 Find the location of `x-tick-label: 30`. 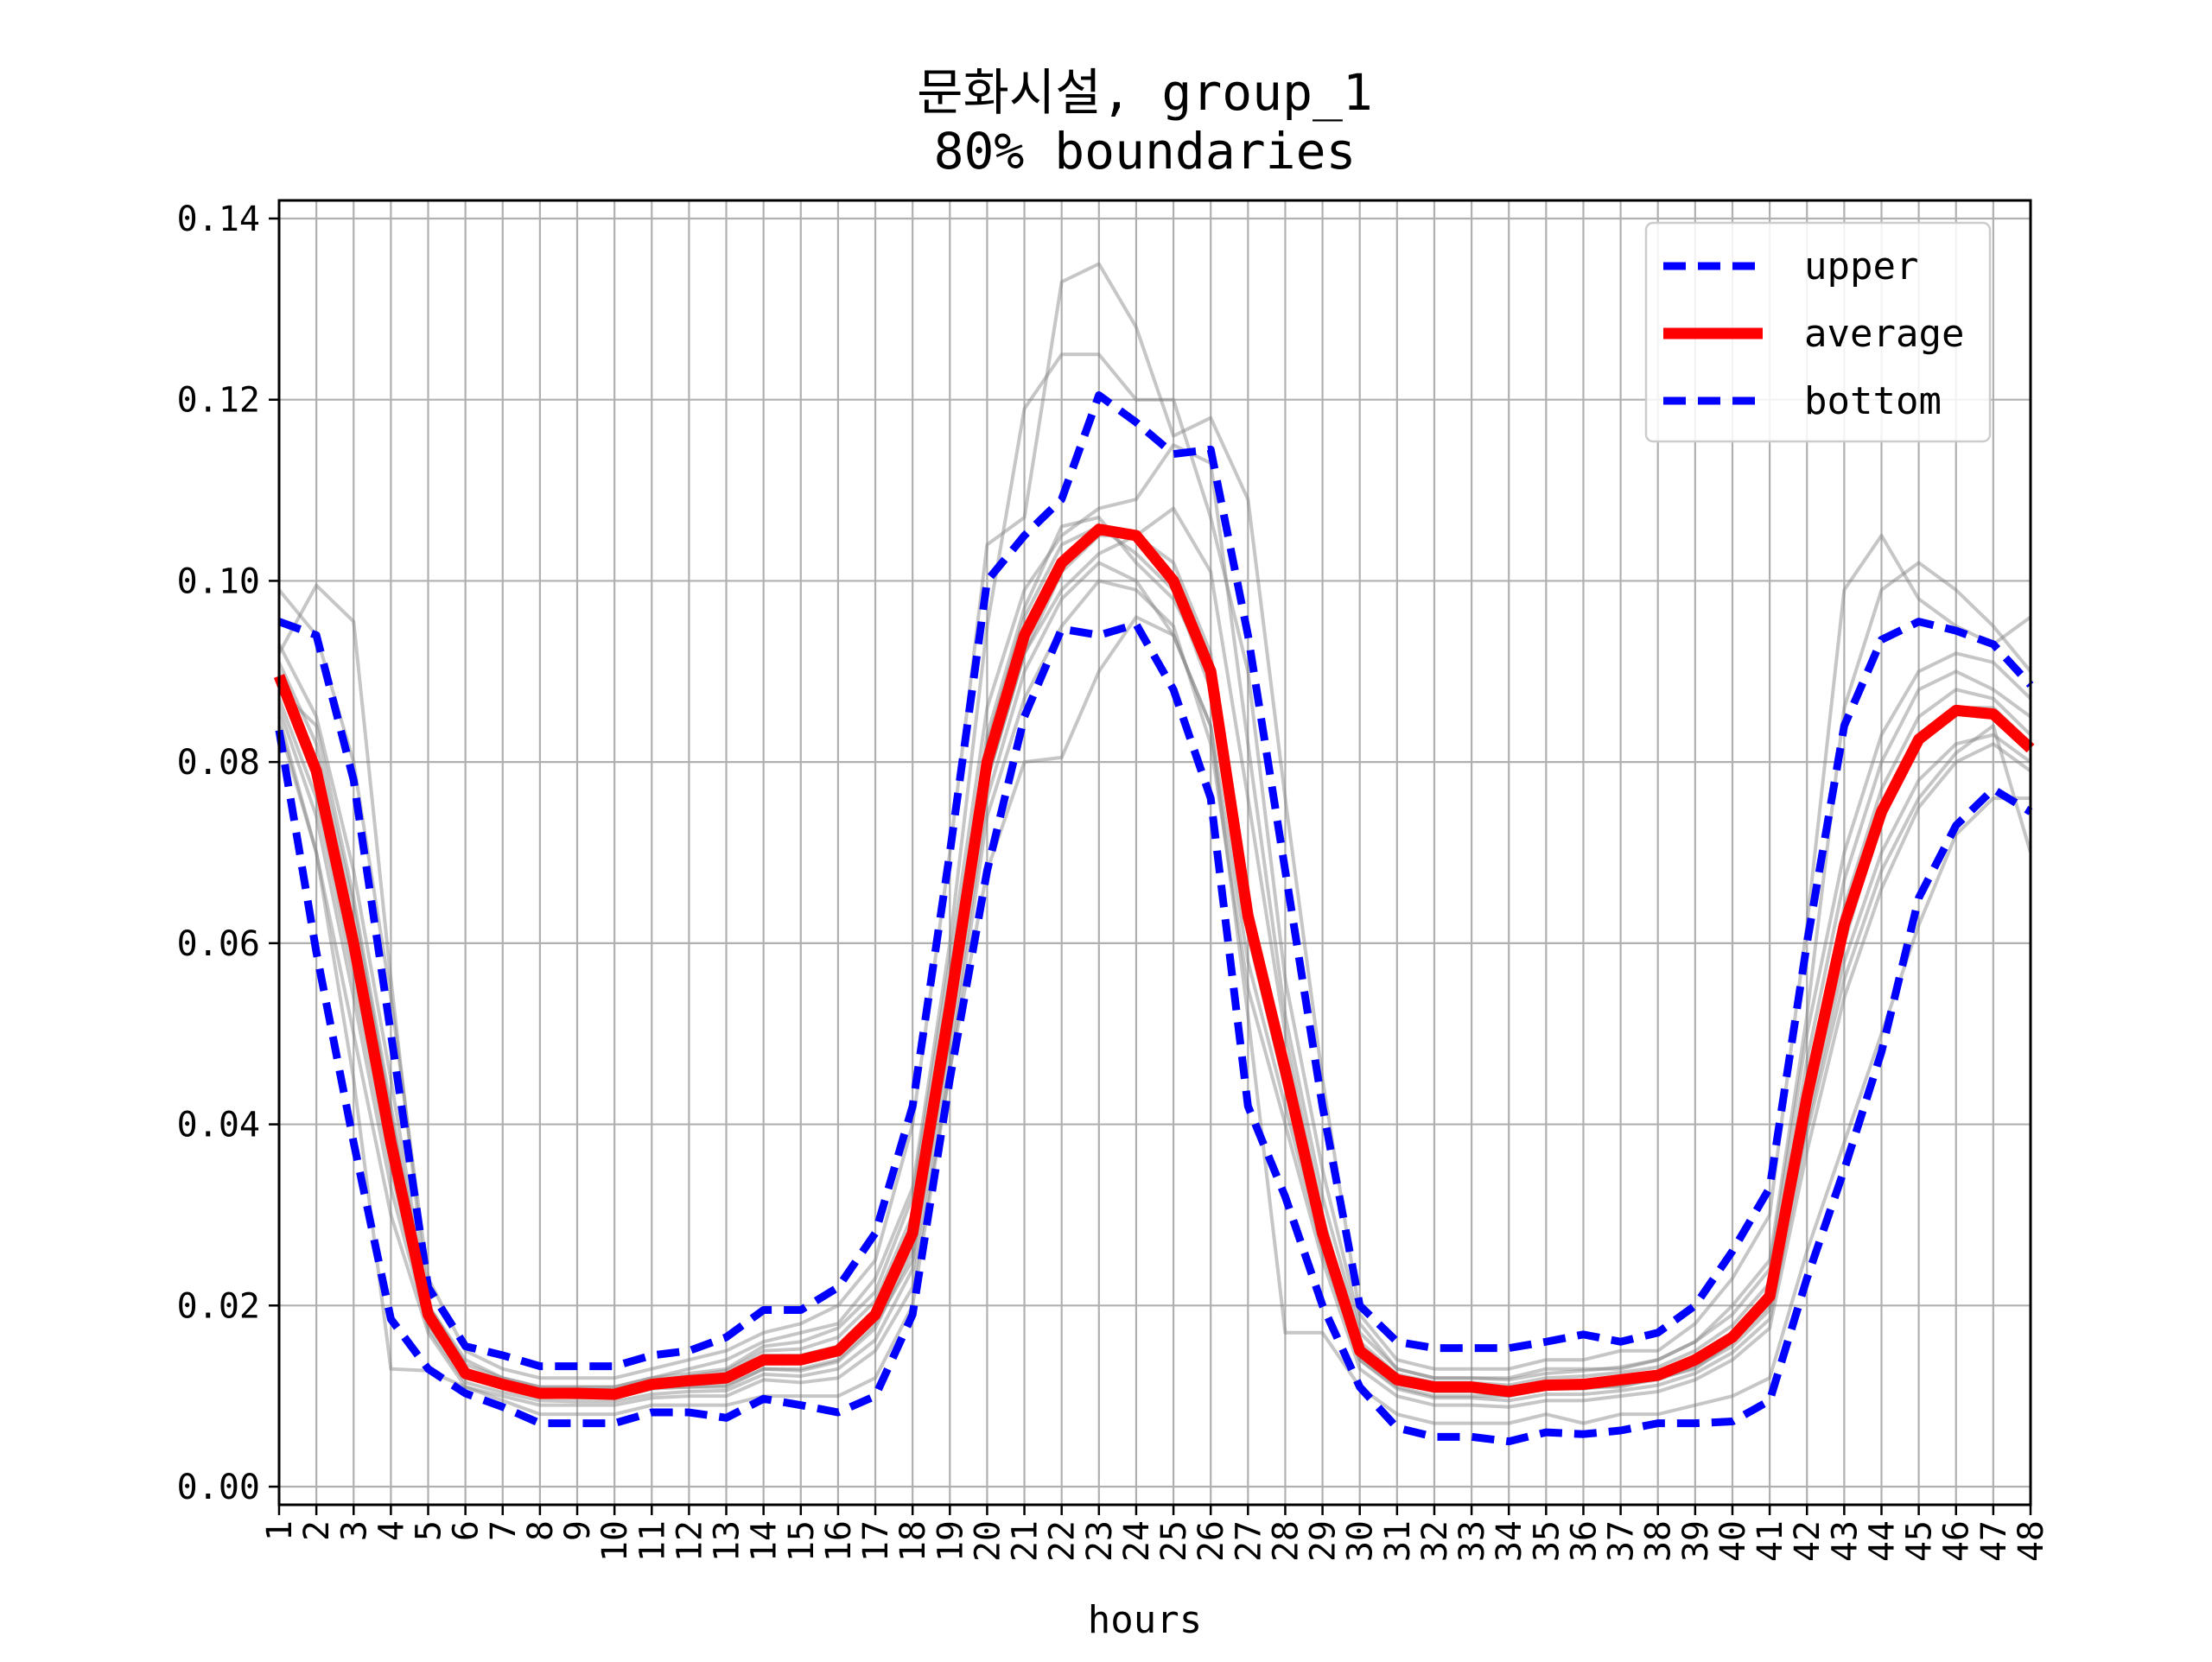

x-tick-label: 30 is located at coordinates (1361, 1541).